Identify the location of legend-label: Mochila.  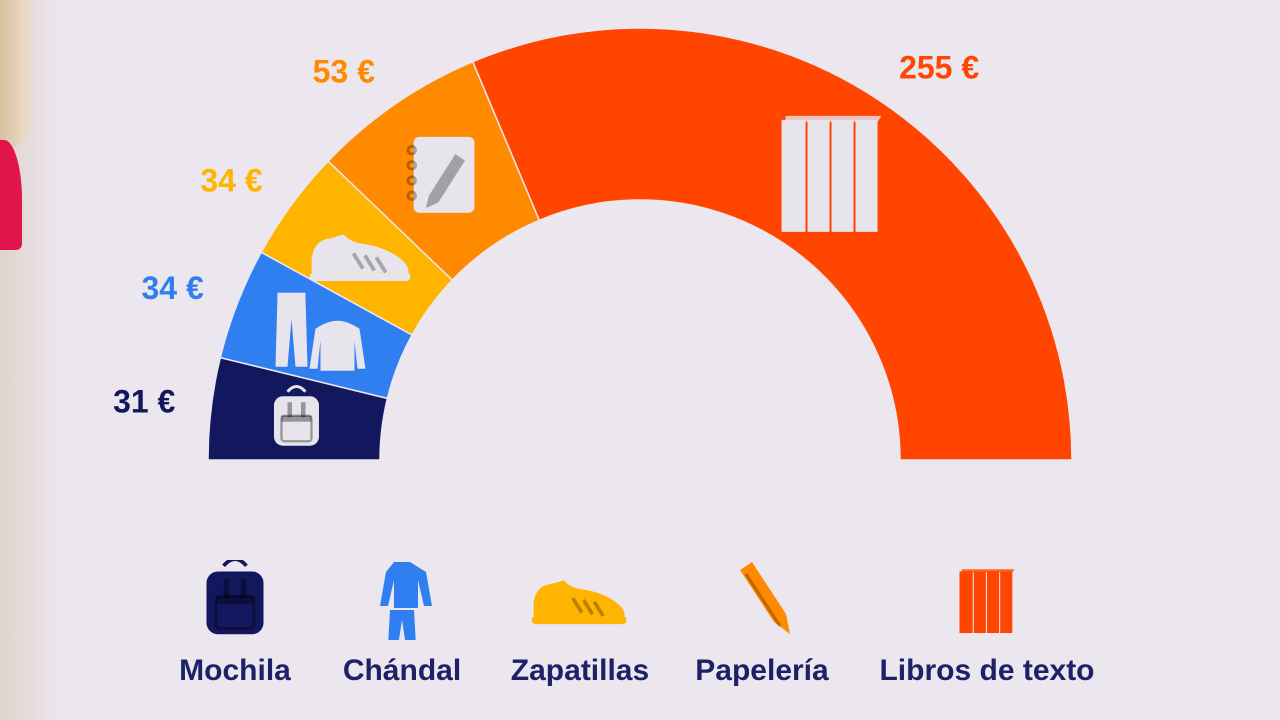
(235, 670).